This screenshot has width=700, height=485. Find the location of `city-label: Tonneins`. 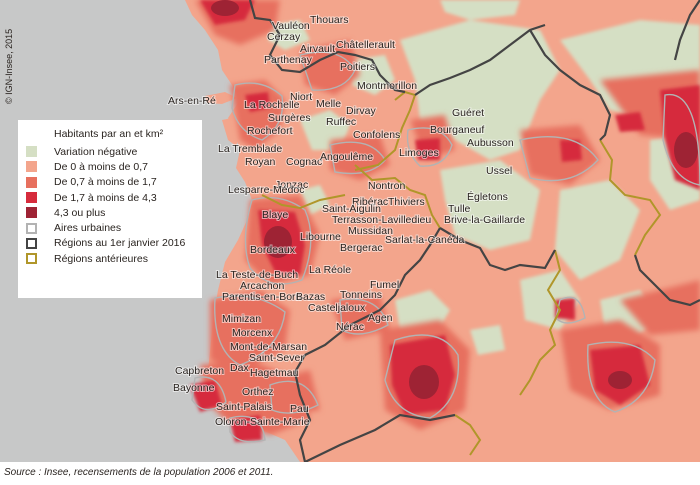

city-label: Tonneins is located at coordinates (361, 295).